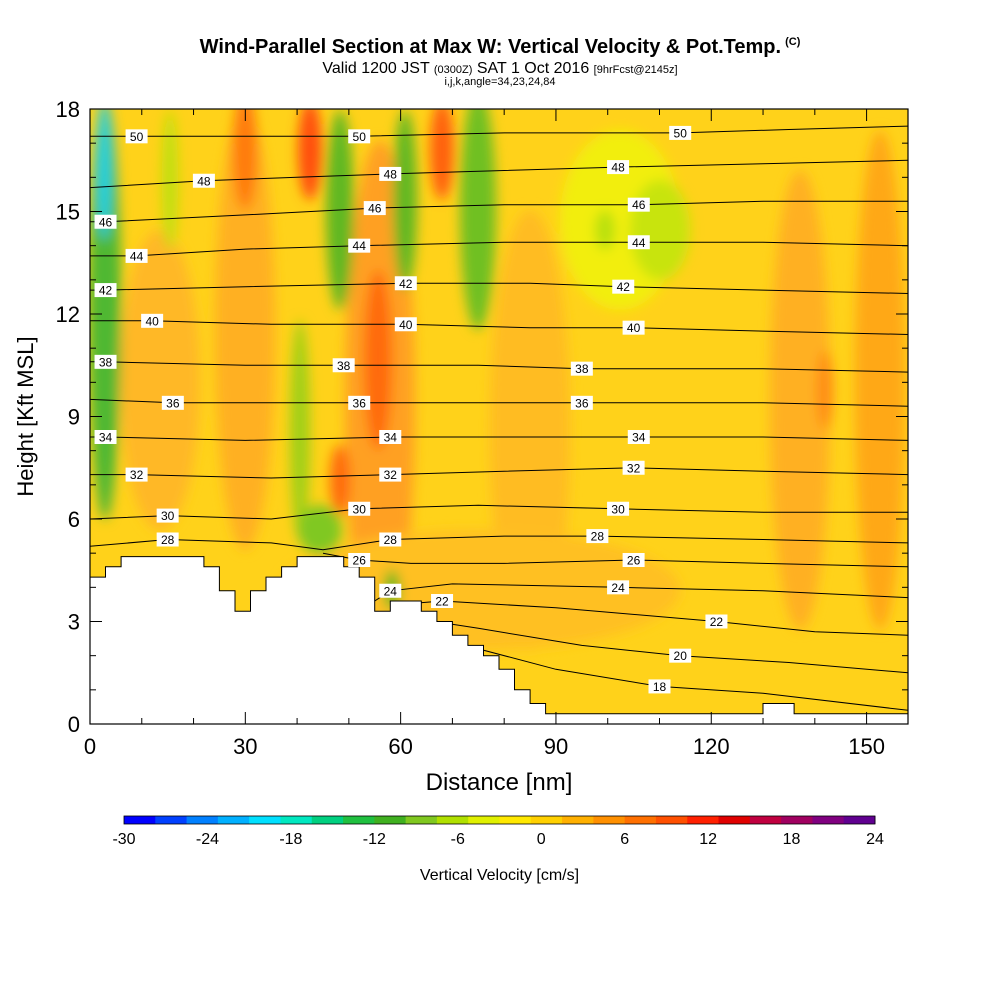  Describe the element at coordinates (374, 839) in the screenshot. I see `colorbar-tick-label: -12` at that location.